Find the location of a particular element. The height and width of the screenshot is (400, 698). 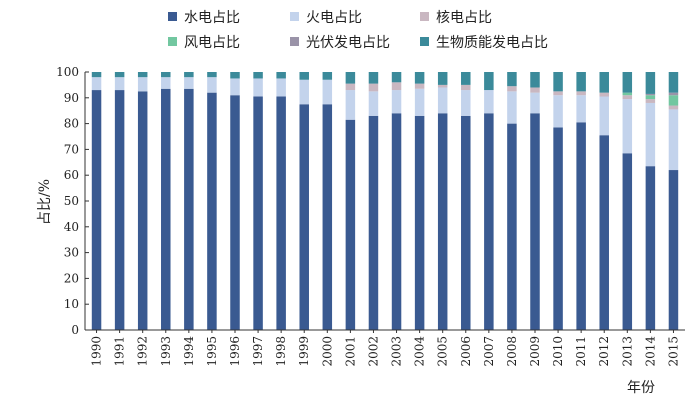

bar-segment-2003-s0 is located at coordinates (396, 221).